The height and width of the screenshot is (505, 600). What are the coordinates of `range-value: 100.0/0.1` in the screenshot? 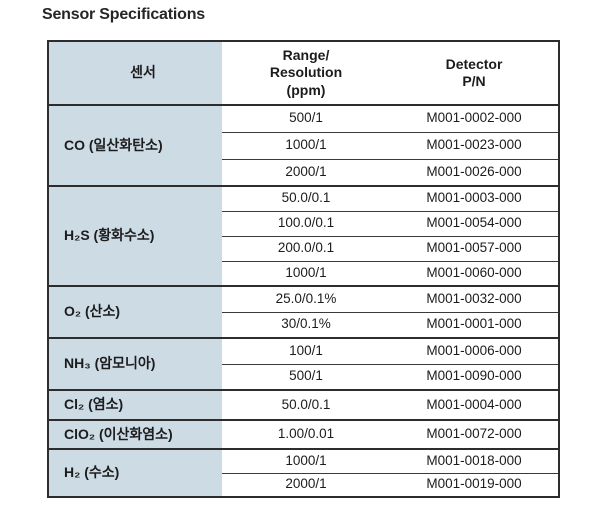 It's located at (306, 223).